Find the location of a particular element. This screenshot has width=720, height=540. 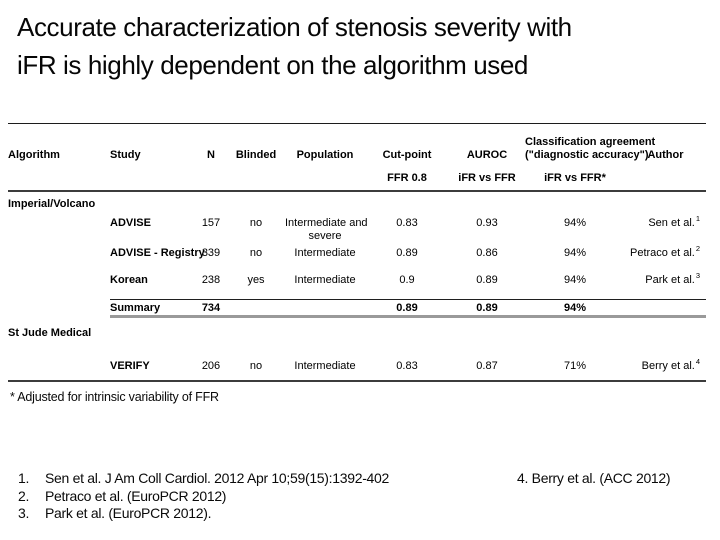

cell-author: Berry et al.4 is located at coordinates (665, 368).